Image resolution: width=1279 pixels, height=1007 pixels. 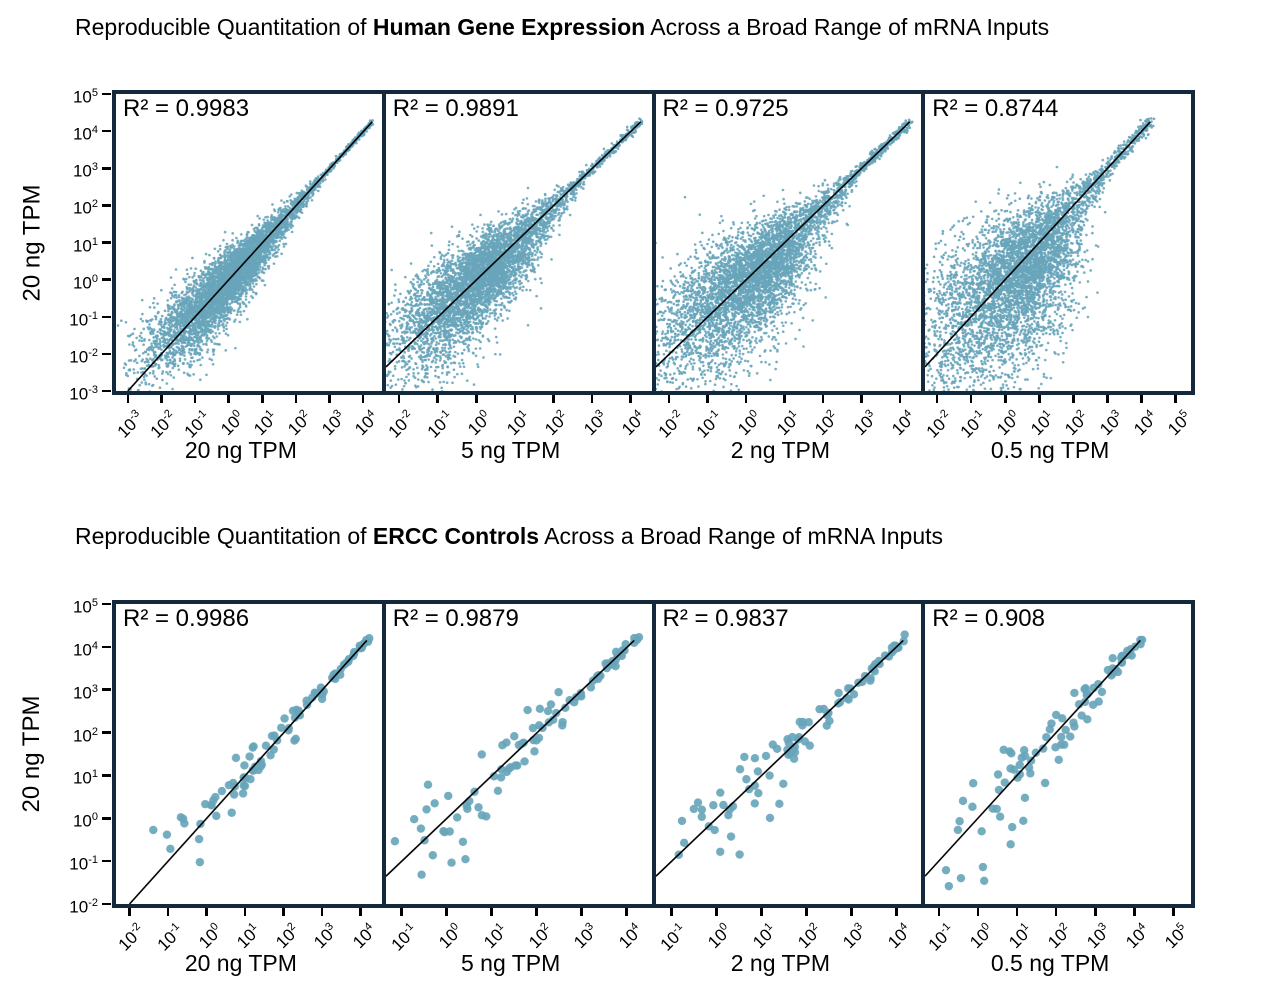 I want to click on scatter-panel: R² = 0.8744, so click(x=1056, y=242).